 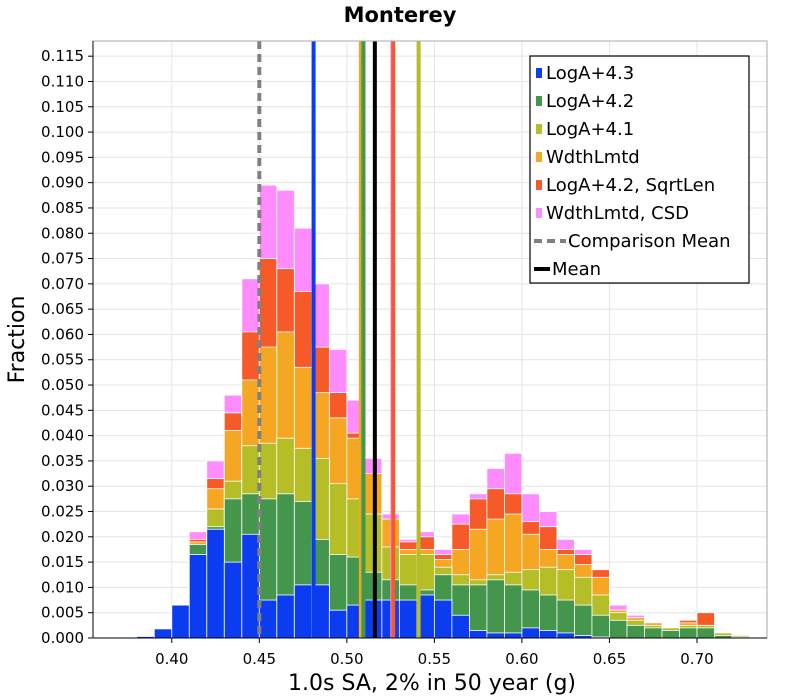 What do you see at coordinates (521, 659) in the screenshot?
I see `x-tick-label: 0.60` at bounding box center [521, 659].